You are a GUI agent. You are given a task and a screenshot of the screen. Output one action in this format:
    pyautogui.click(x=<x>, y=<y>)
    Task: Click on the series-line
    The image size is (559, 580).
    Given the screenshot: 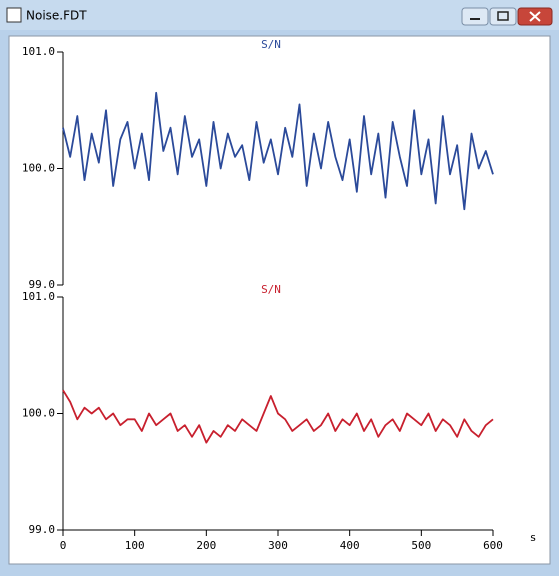 What is the action you would take?
    pyautogui.click(x=278, y=416)
    